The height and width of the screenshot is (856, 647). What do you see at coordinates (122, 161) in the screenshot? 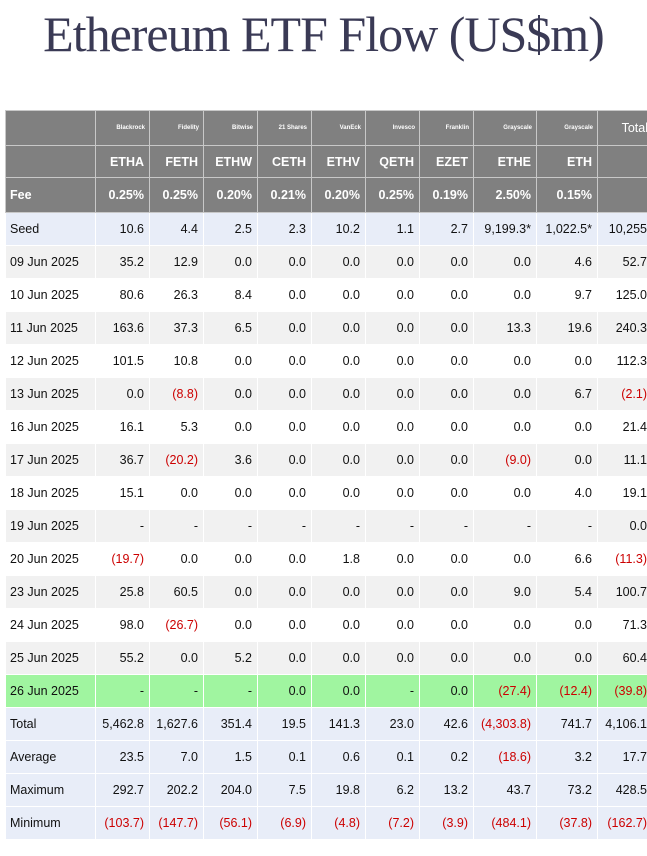
I see `ticker-header: ETHA` at bounding box center [122, 161].